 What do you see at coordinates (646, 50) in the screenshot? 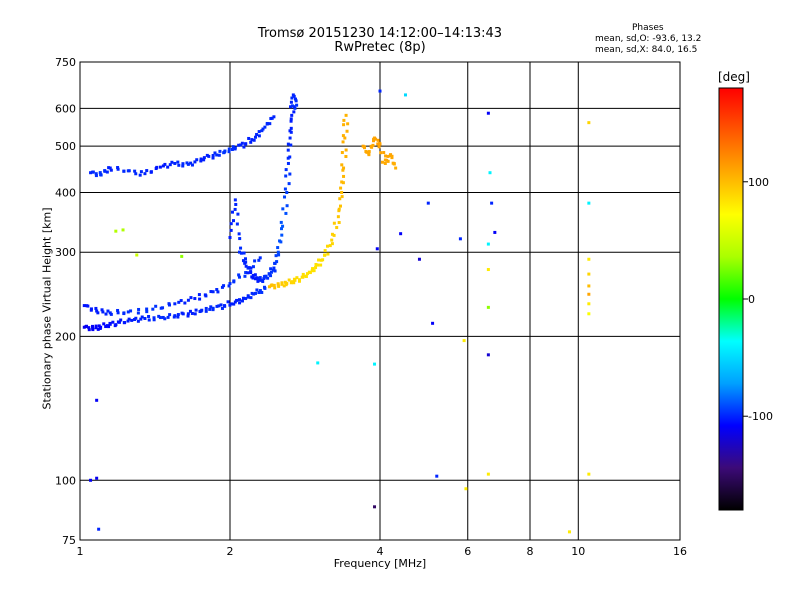
I see `phases-info-x: mean, sd,X: 84.0, 16.5` at bounding box center [646, 50].